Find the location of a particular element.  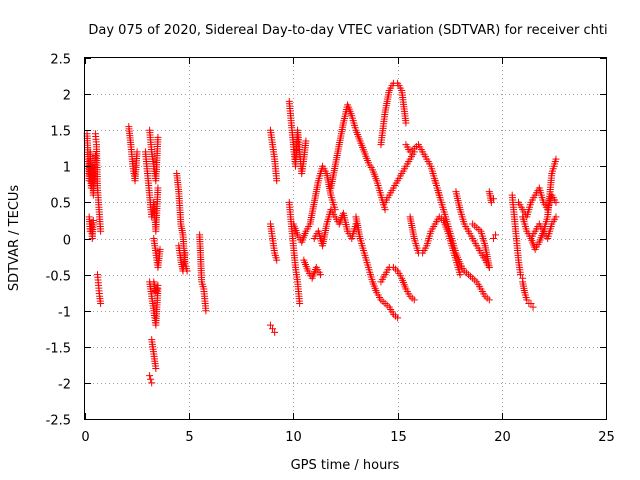

y-tick-label: 1.5 is located at coordinates (60, 132).